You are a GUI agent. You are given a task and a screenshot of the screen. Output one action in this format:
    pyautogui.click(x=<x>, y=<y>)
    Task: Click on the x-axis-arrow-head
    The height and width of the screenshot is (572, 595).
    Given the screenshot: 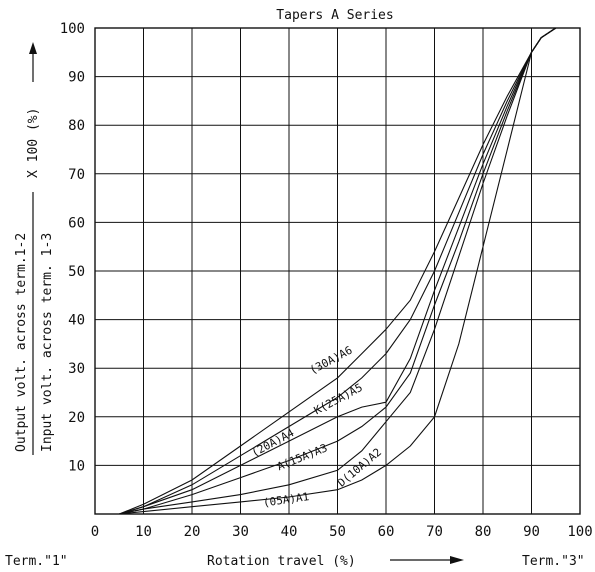 What is the action you would take?
    pyautogui.click(x=457, y=560)
    